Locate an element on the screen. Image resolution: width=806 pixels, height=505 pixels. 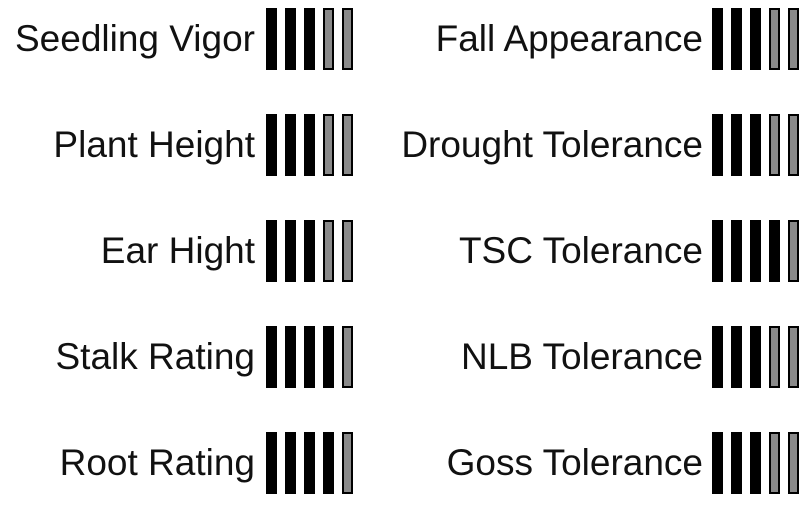
trait-label: Fall Appearance is located at coordinates (569, 38).